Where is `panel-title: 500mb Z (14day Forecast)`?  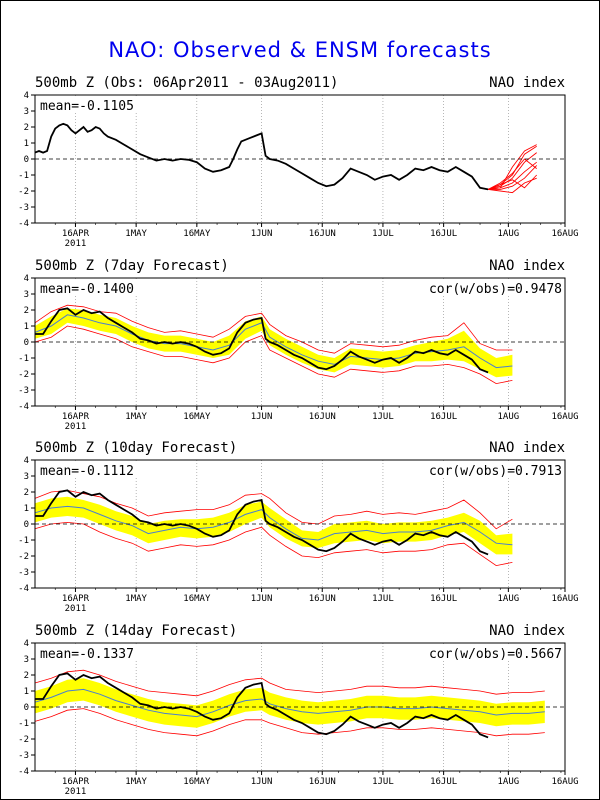 panel-title: 500mb Z (14day Forecast) is located at coordinates (136, 631).